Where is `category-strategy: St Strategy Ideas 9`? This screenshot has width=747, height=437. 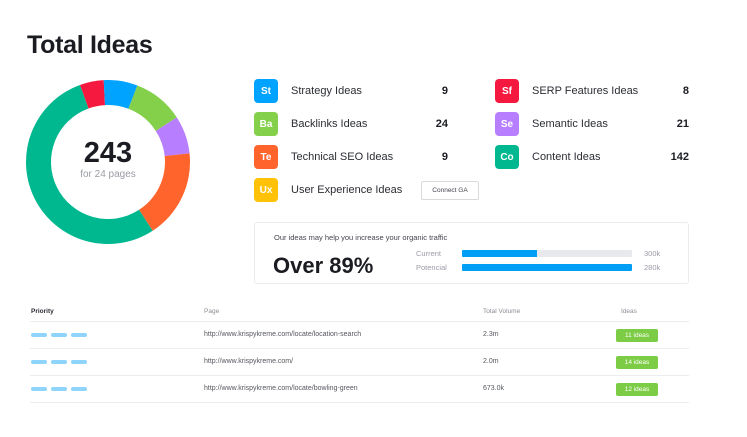 category-strategy: St Strategy Ideas 9 is located at coordinates (351, 91).